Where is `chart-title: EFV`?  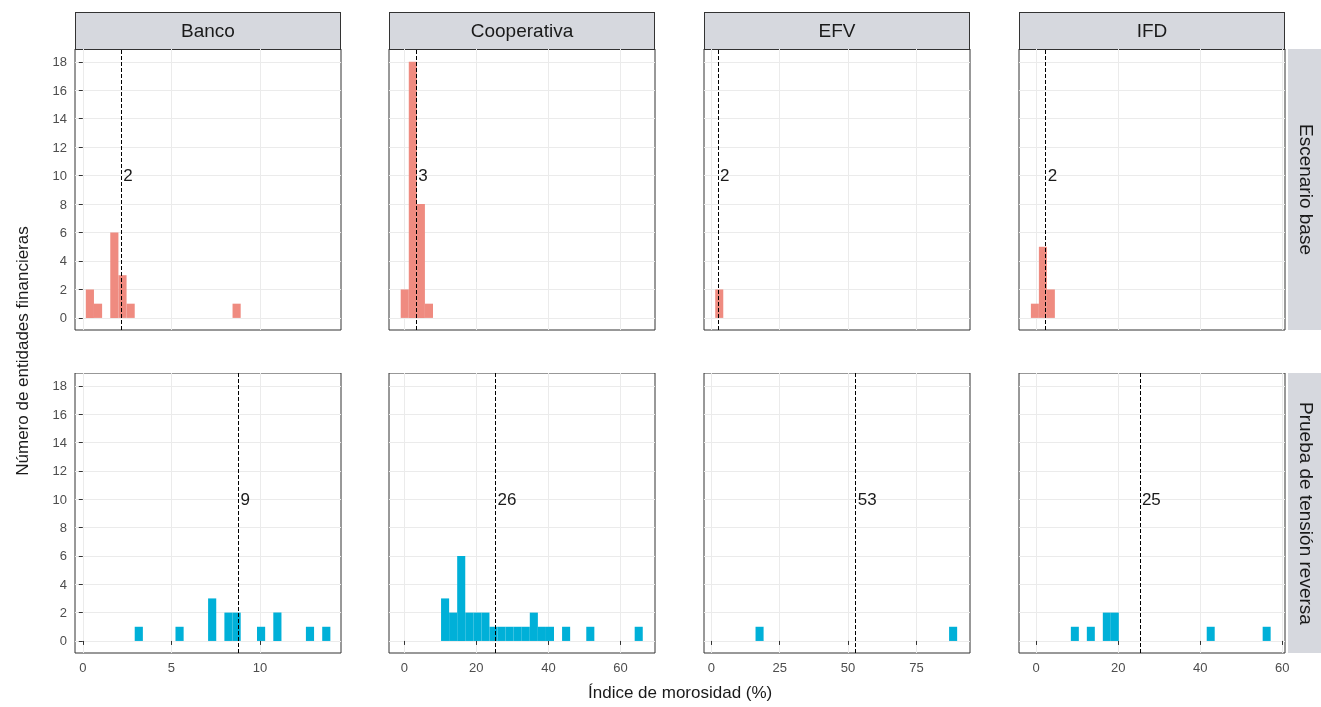 chart-title: EFV is located at coordinates (837, 31).